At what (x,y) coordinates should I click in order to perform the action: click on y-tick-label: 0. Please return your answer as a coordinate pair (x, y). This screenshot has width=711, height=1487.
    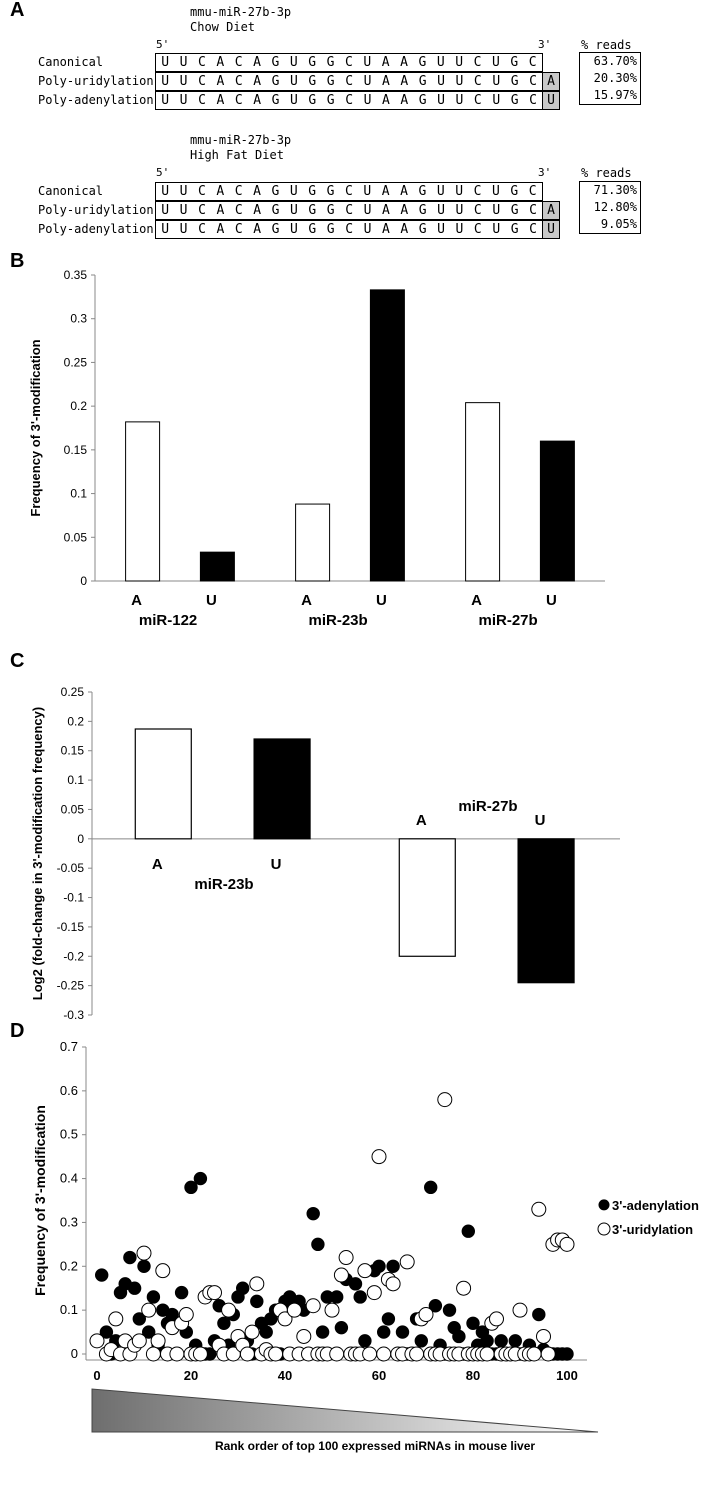
    Looking at the image, I should click on (74, 1353).